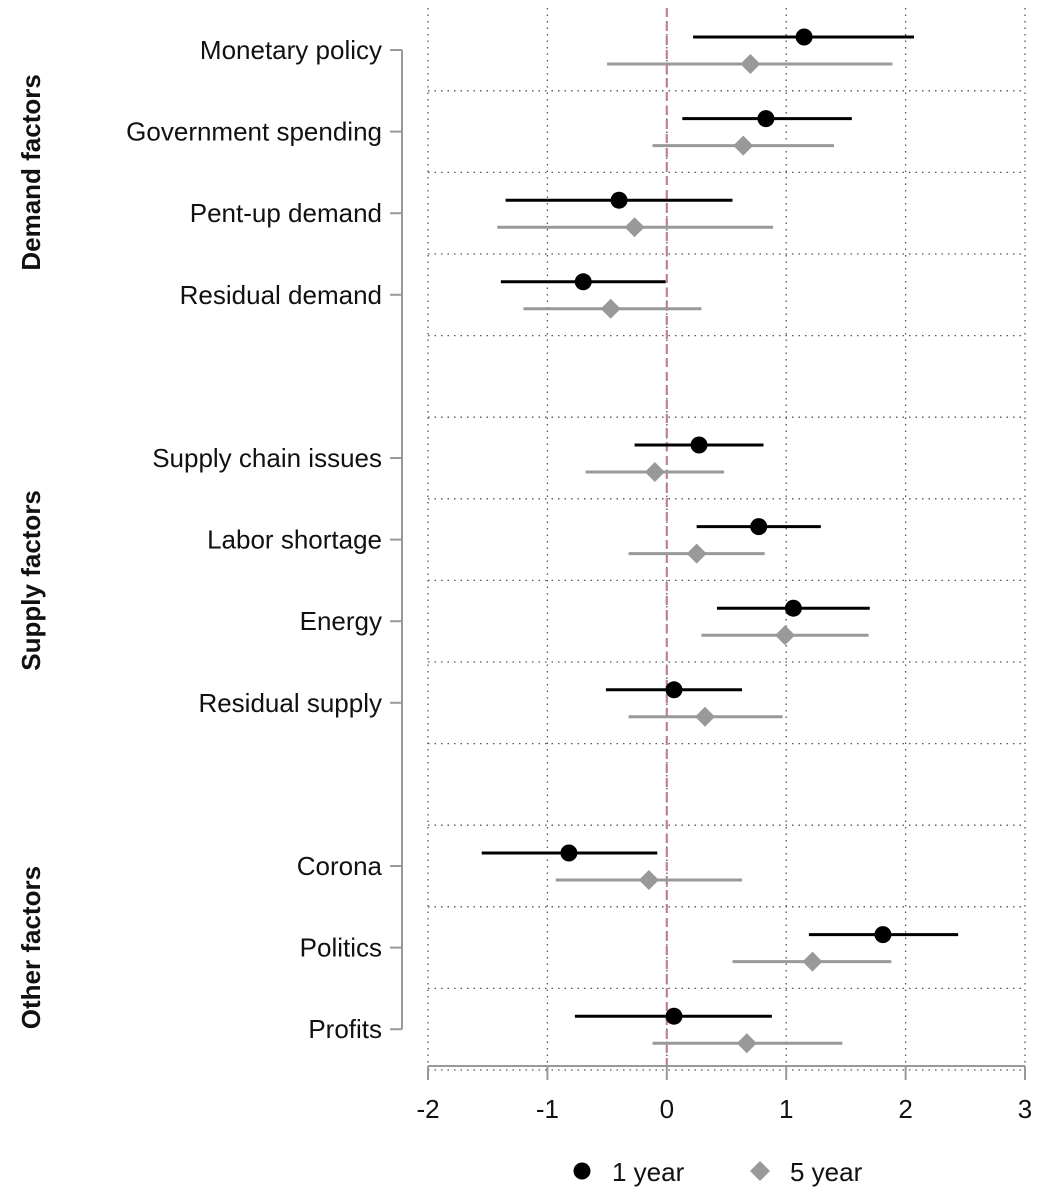 The image size is (1041, 1200). Describe the element at coordinates (1025, 1109) in the screenshot. I see `x-tick-label: 3` at that location.